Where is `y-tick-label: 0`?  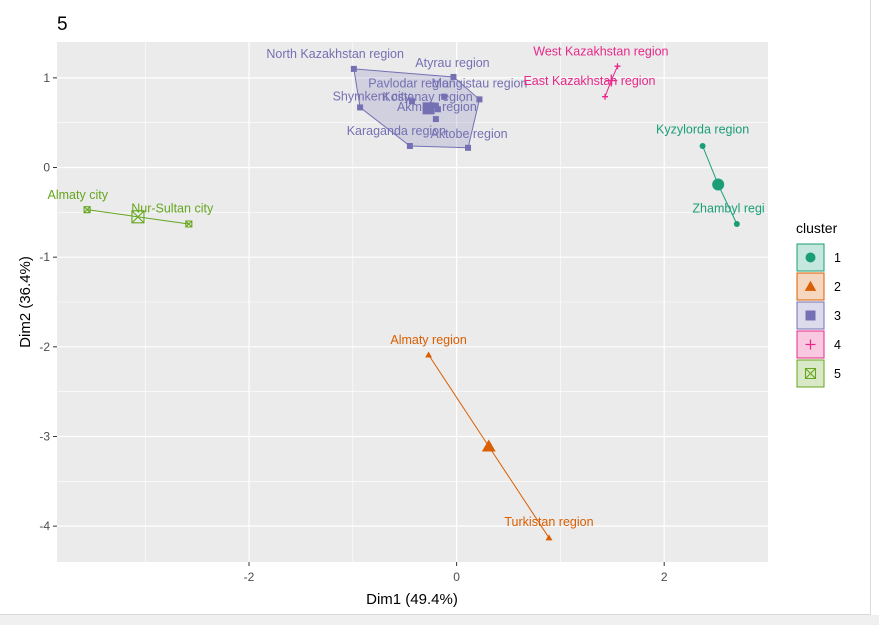 y-tick-label: 0 is located at coordinates (46, 168).